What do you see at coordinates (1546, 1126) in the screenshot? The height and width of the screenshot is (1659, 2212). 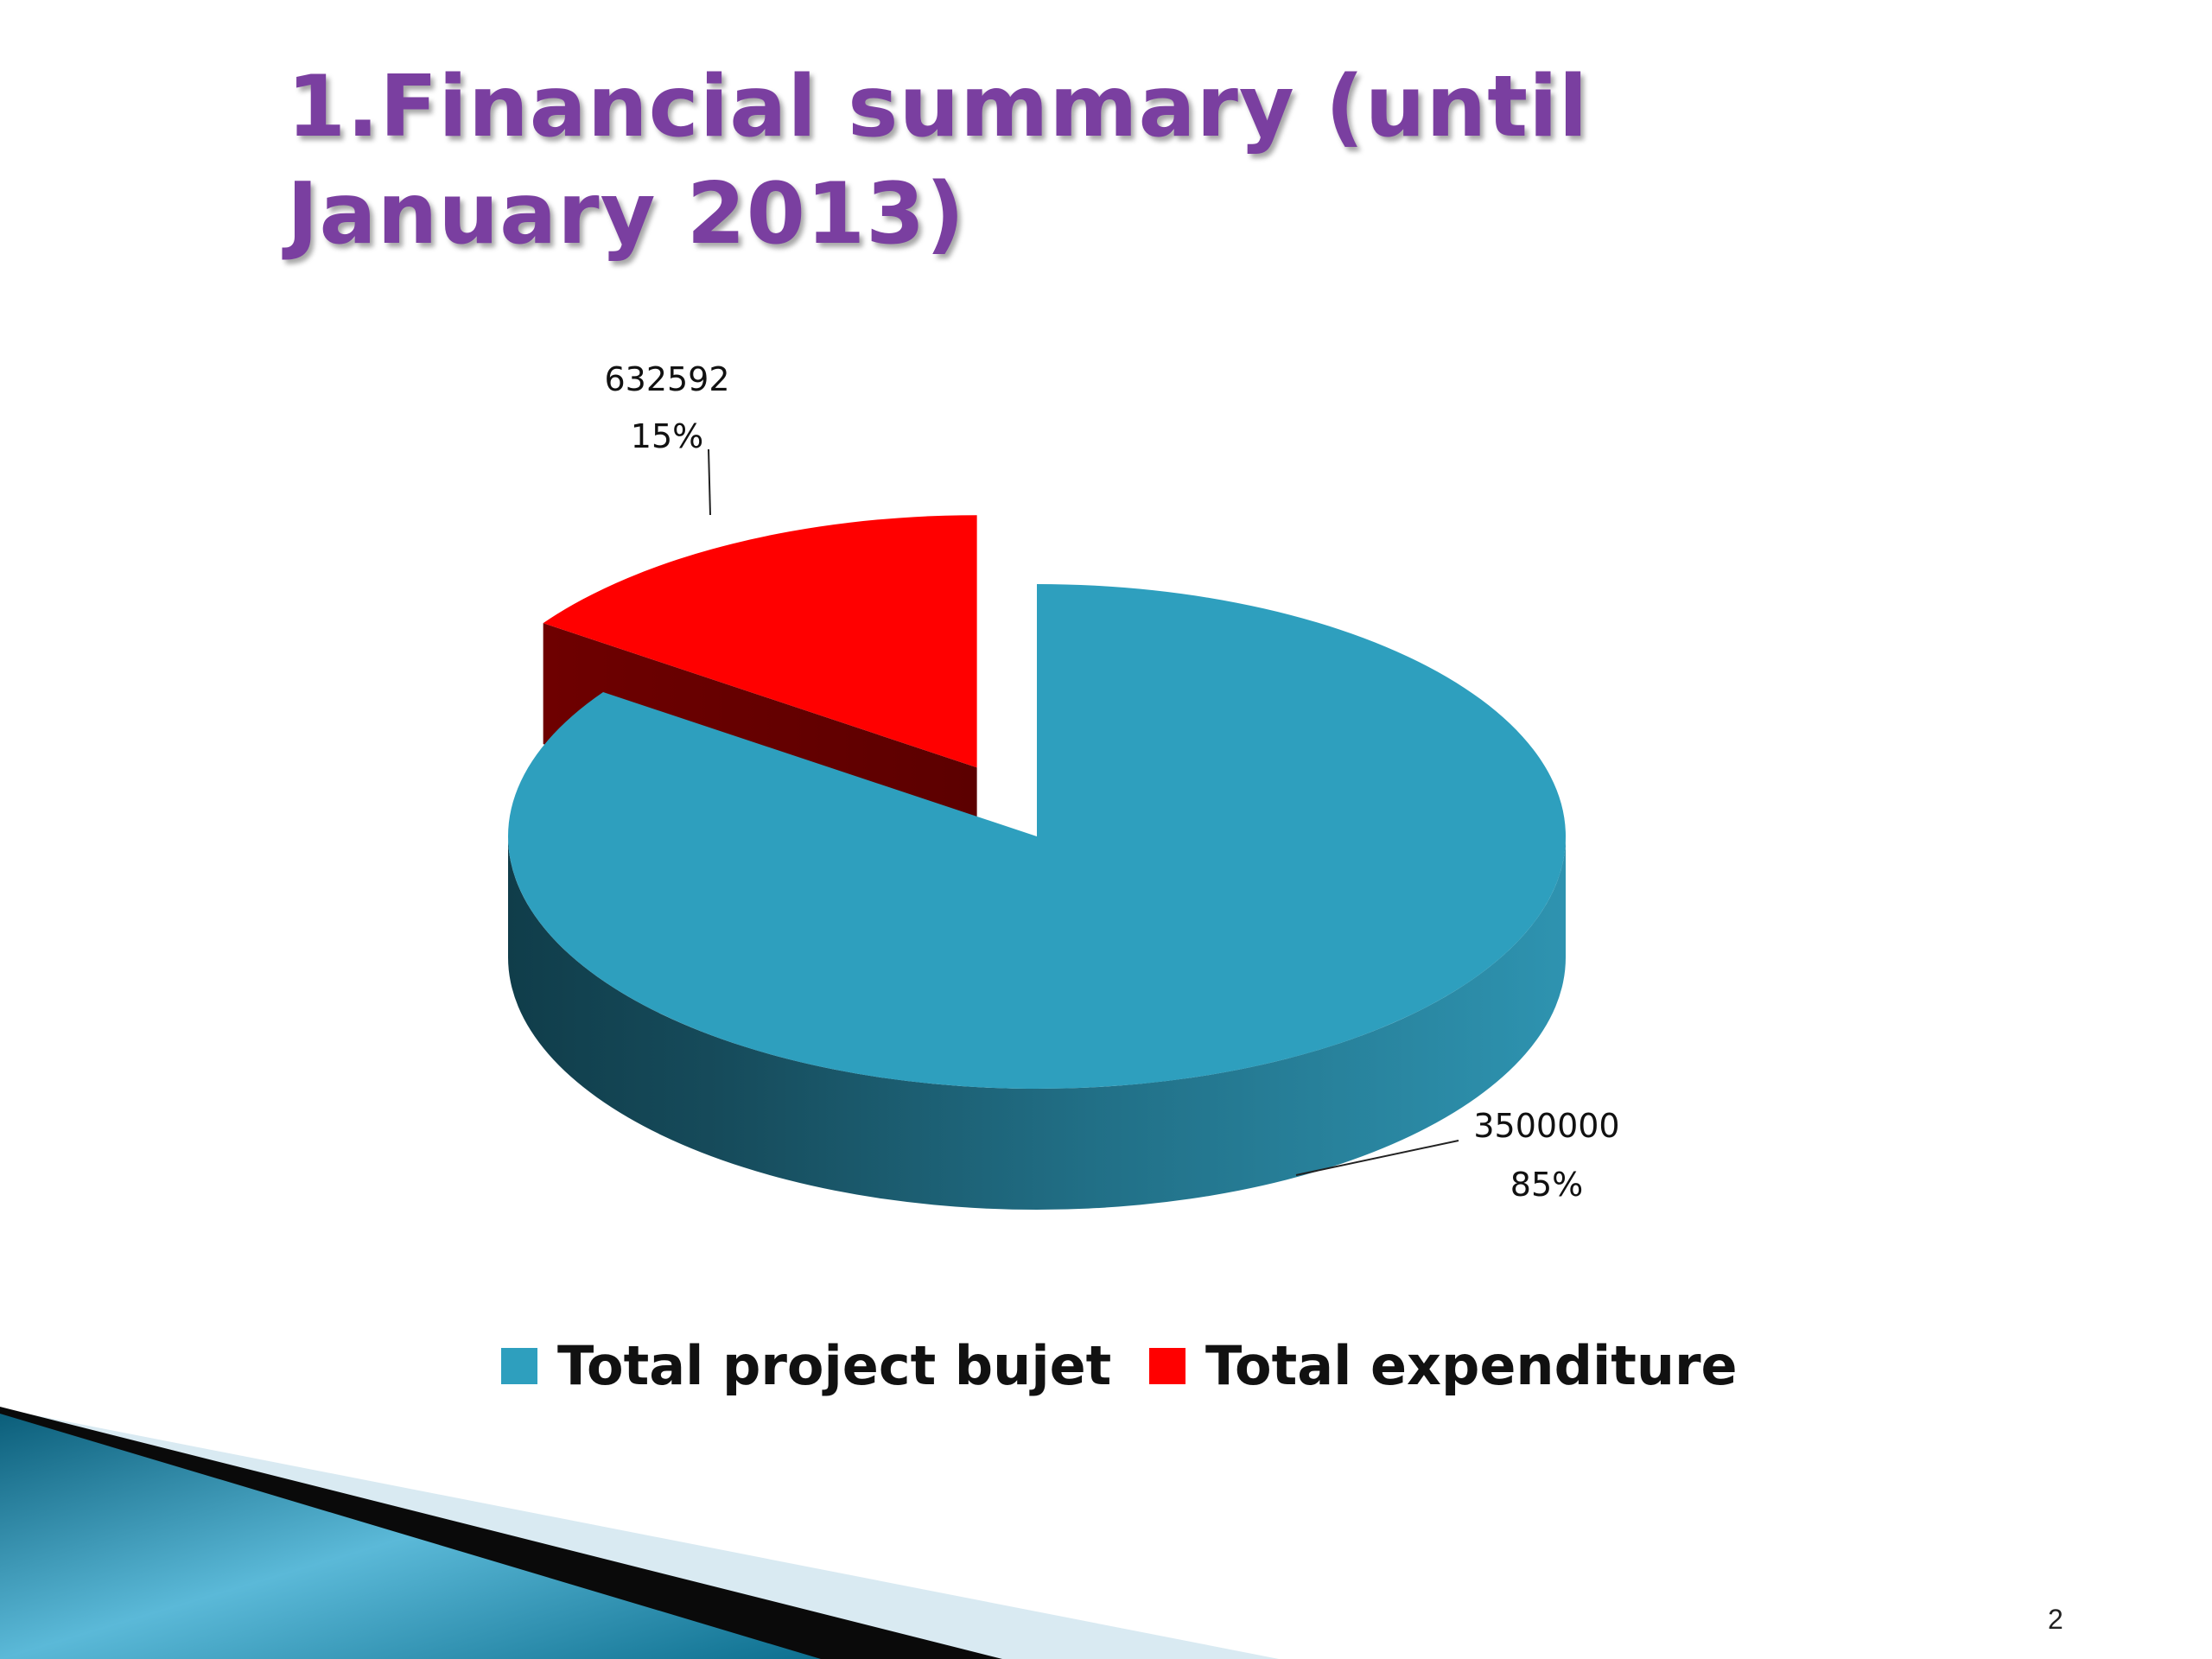 I see `data-label-value: 3500000` at bounding box center [1546, 1126].